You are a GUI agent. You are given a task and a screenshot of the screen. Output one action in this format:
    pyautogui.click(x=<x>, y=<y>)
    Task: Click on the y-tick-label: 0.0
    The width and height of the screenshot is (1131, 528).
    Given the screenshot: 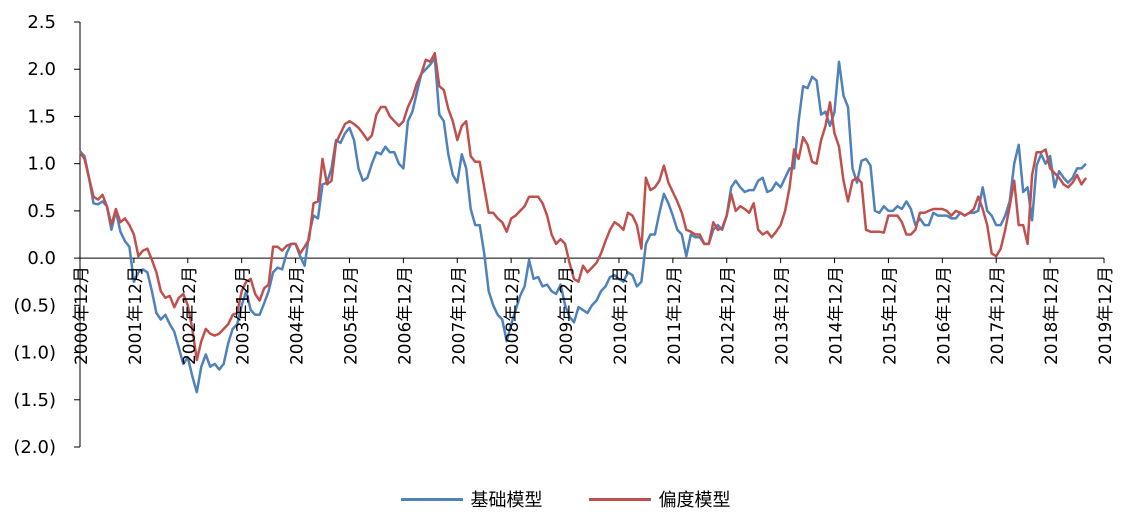 What is the action you would take?
    pyautogui.click(x=41, y=258)
    